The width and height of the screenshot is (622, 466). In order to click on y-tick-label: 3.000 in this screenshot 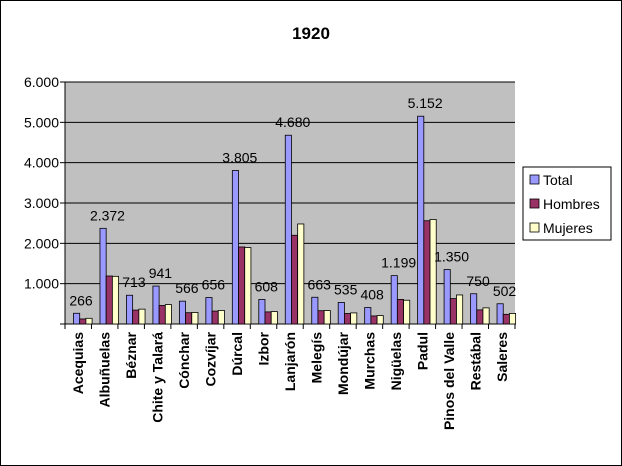, I will do `click(41, 203)`.